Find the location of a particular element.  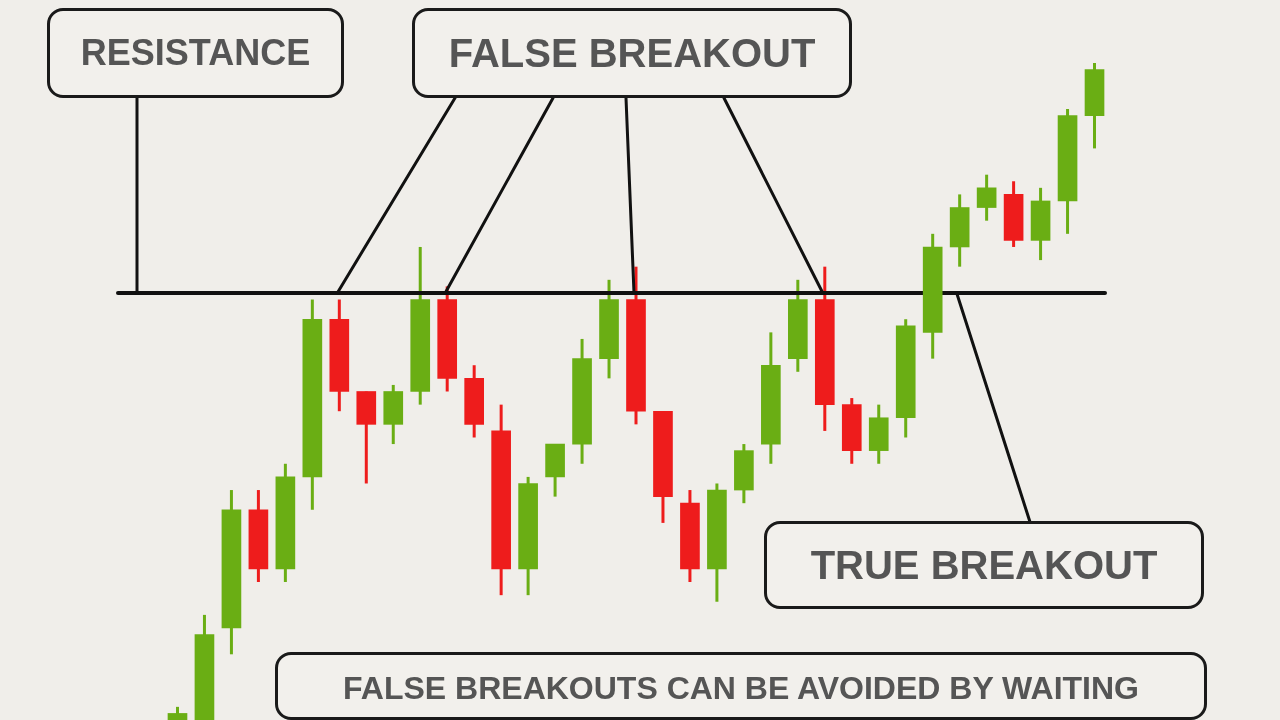

callout-box: RESISTANCE is located at coordinates (195, 53).